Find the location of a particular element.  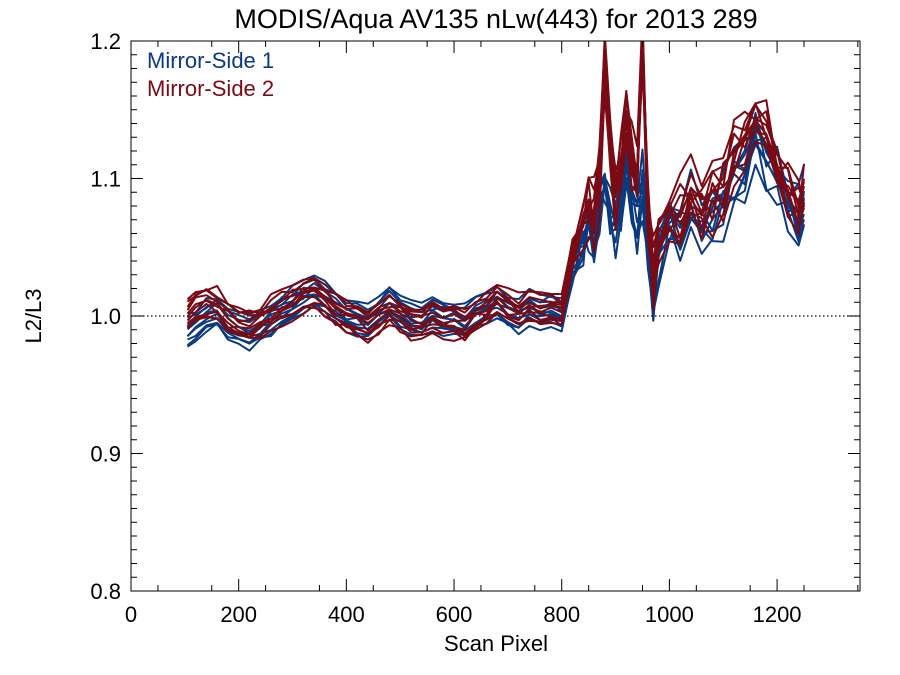

y-tick-label: 1.0 is located at coordinates (105, 316).